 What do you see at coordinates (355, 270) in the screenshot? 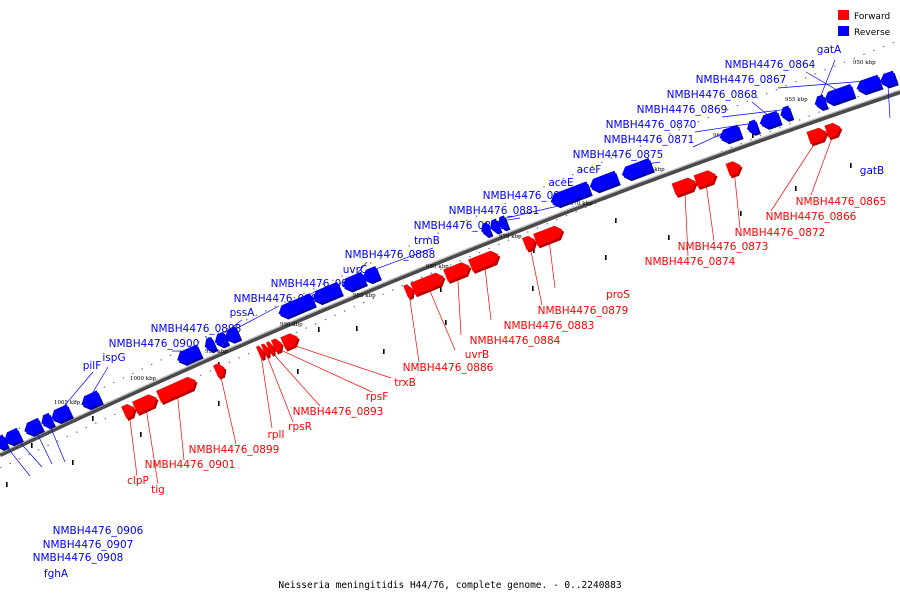
I see `gene-label-uvrc: uvrC` at bounding box center [355, 270].